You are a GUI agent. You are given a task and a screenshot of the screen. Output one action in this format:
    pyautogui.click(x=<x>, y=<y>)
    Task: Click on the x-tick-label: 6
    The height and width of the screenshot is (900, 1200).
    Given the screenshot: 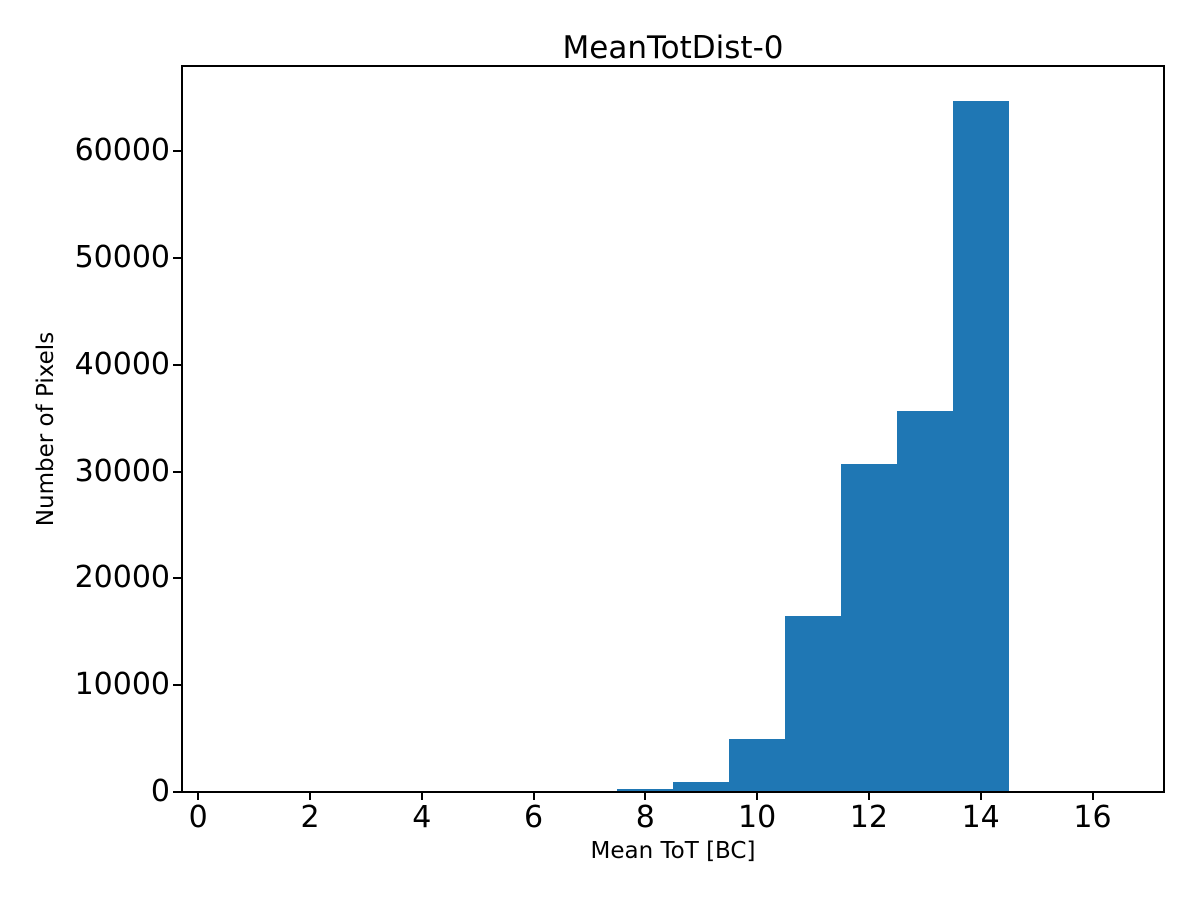 What is the action you would take?
    pyautogui.click(x=534, y=817)
    